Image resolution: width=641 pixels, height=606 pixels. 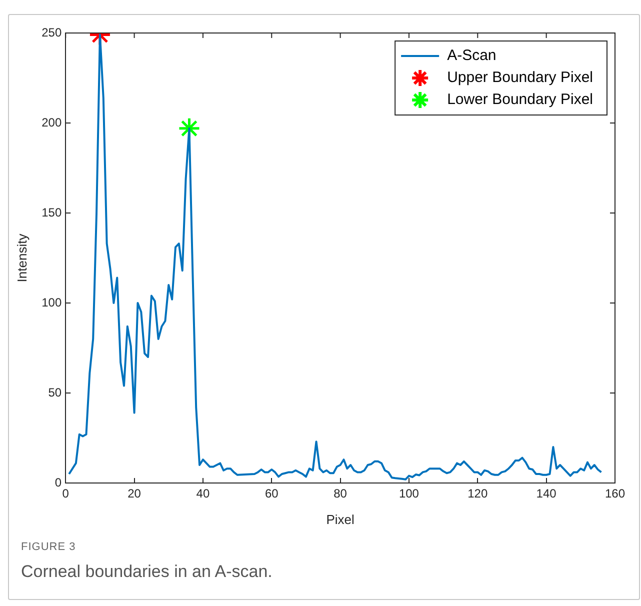 I want to click on x-tick-label: 140, so click(x=546, y=493).